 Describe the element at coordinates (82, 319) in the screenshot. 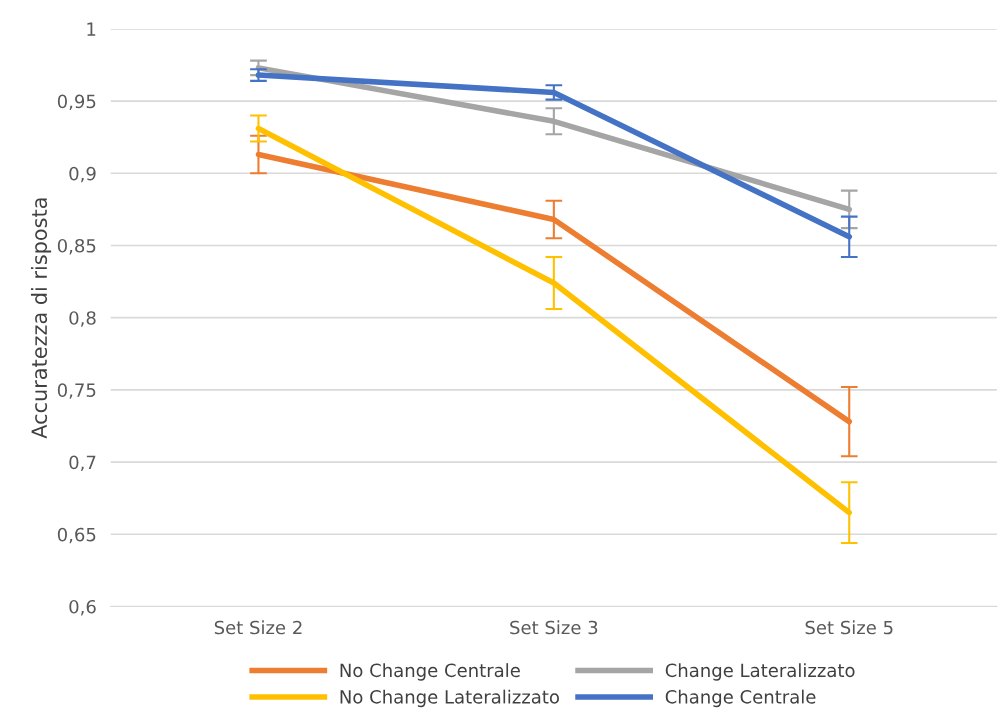

I see `y-tick-label: 0,8` at that location.